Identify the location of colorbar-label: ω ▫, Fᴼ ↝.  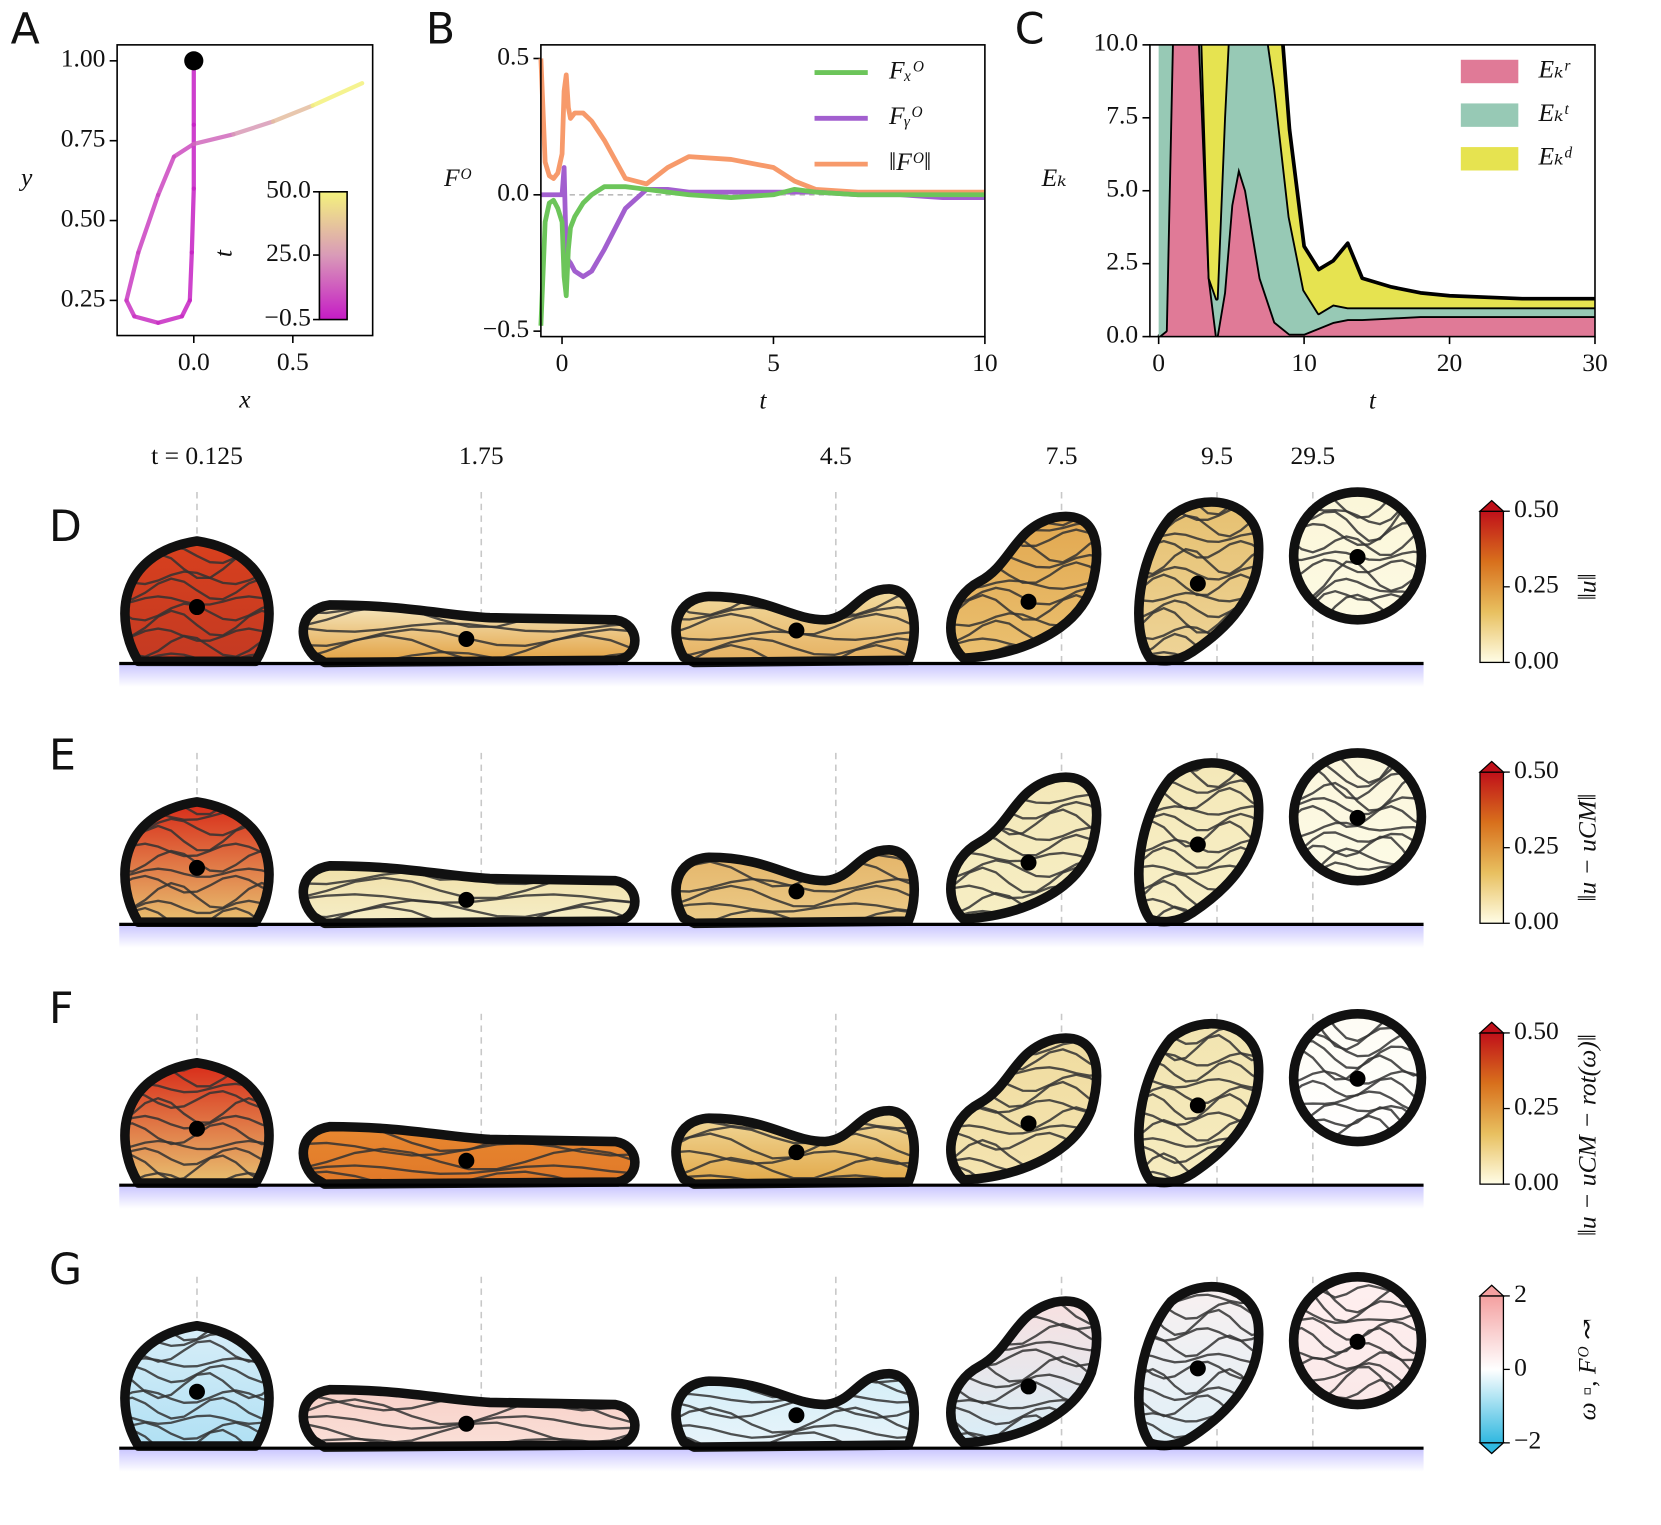
(1587, 1370).